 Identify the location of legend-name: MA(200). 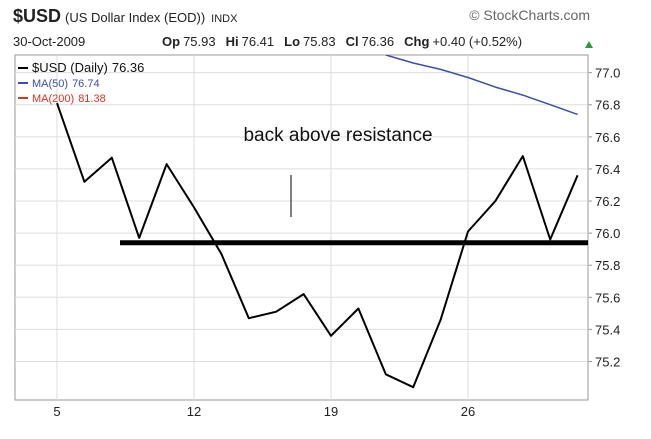
(53, 99).